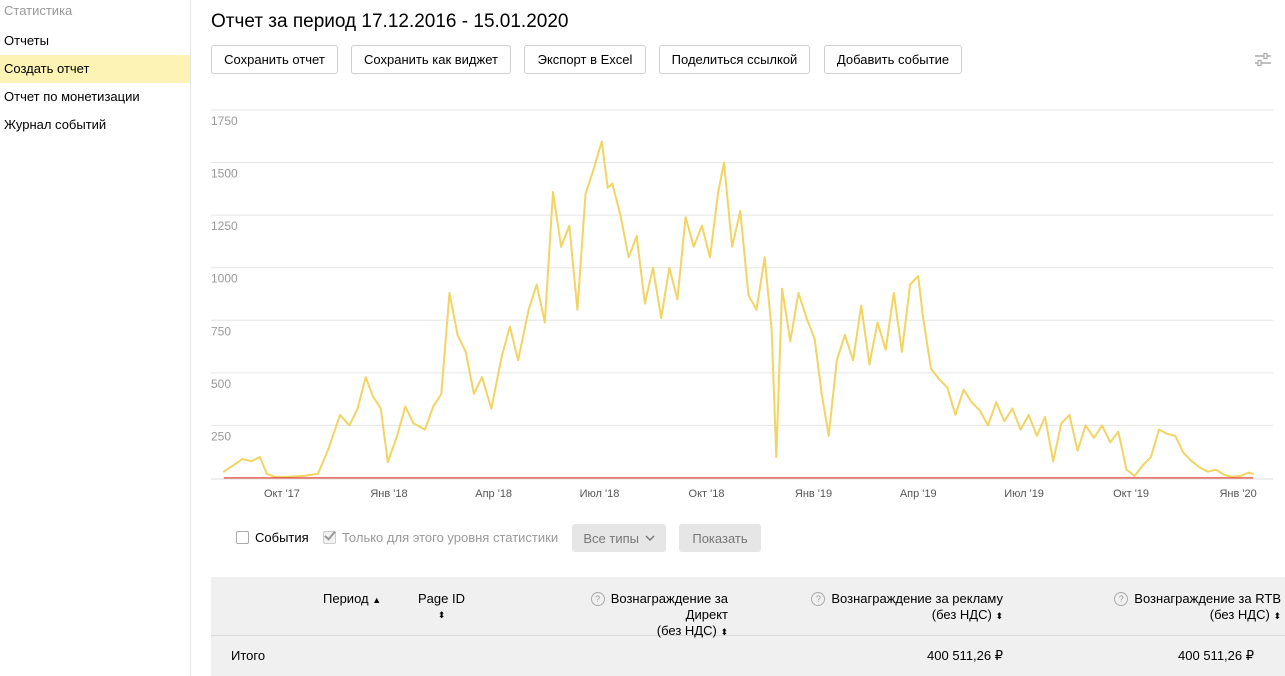 The height and width of the screenshot is (676, 1285). What do you see at coordinates (636, 615) in the screenshot?
I see `column-direct-reward: ? Вознаграждение за Директ (без НДС) ⬍` at bounding box center [636, 615].